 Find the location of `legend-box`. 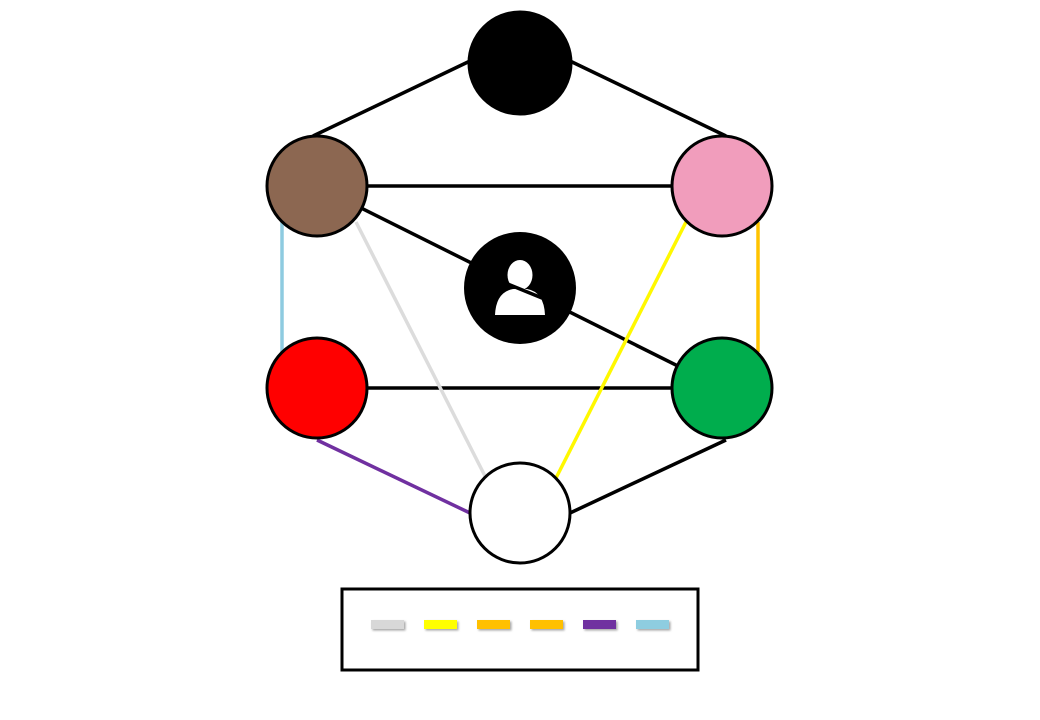

legend-box is located at coordinates (520, 629).